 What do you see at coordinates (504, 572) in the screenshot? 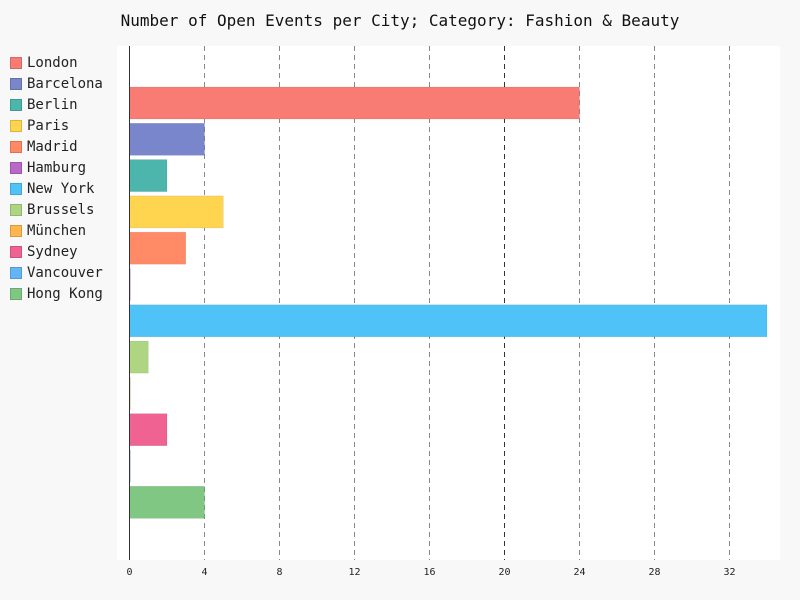
I see `x-tick-label: 20` at bounding box center [504, 572].